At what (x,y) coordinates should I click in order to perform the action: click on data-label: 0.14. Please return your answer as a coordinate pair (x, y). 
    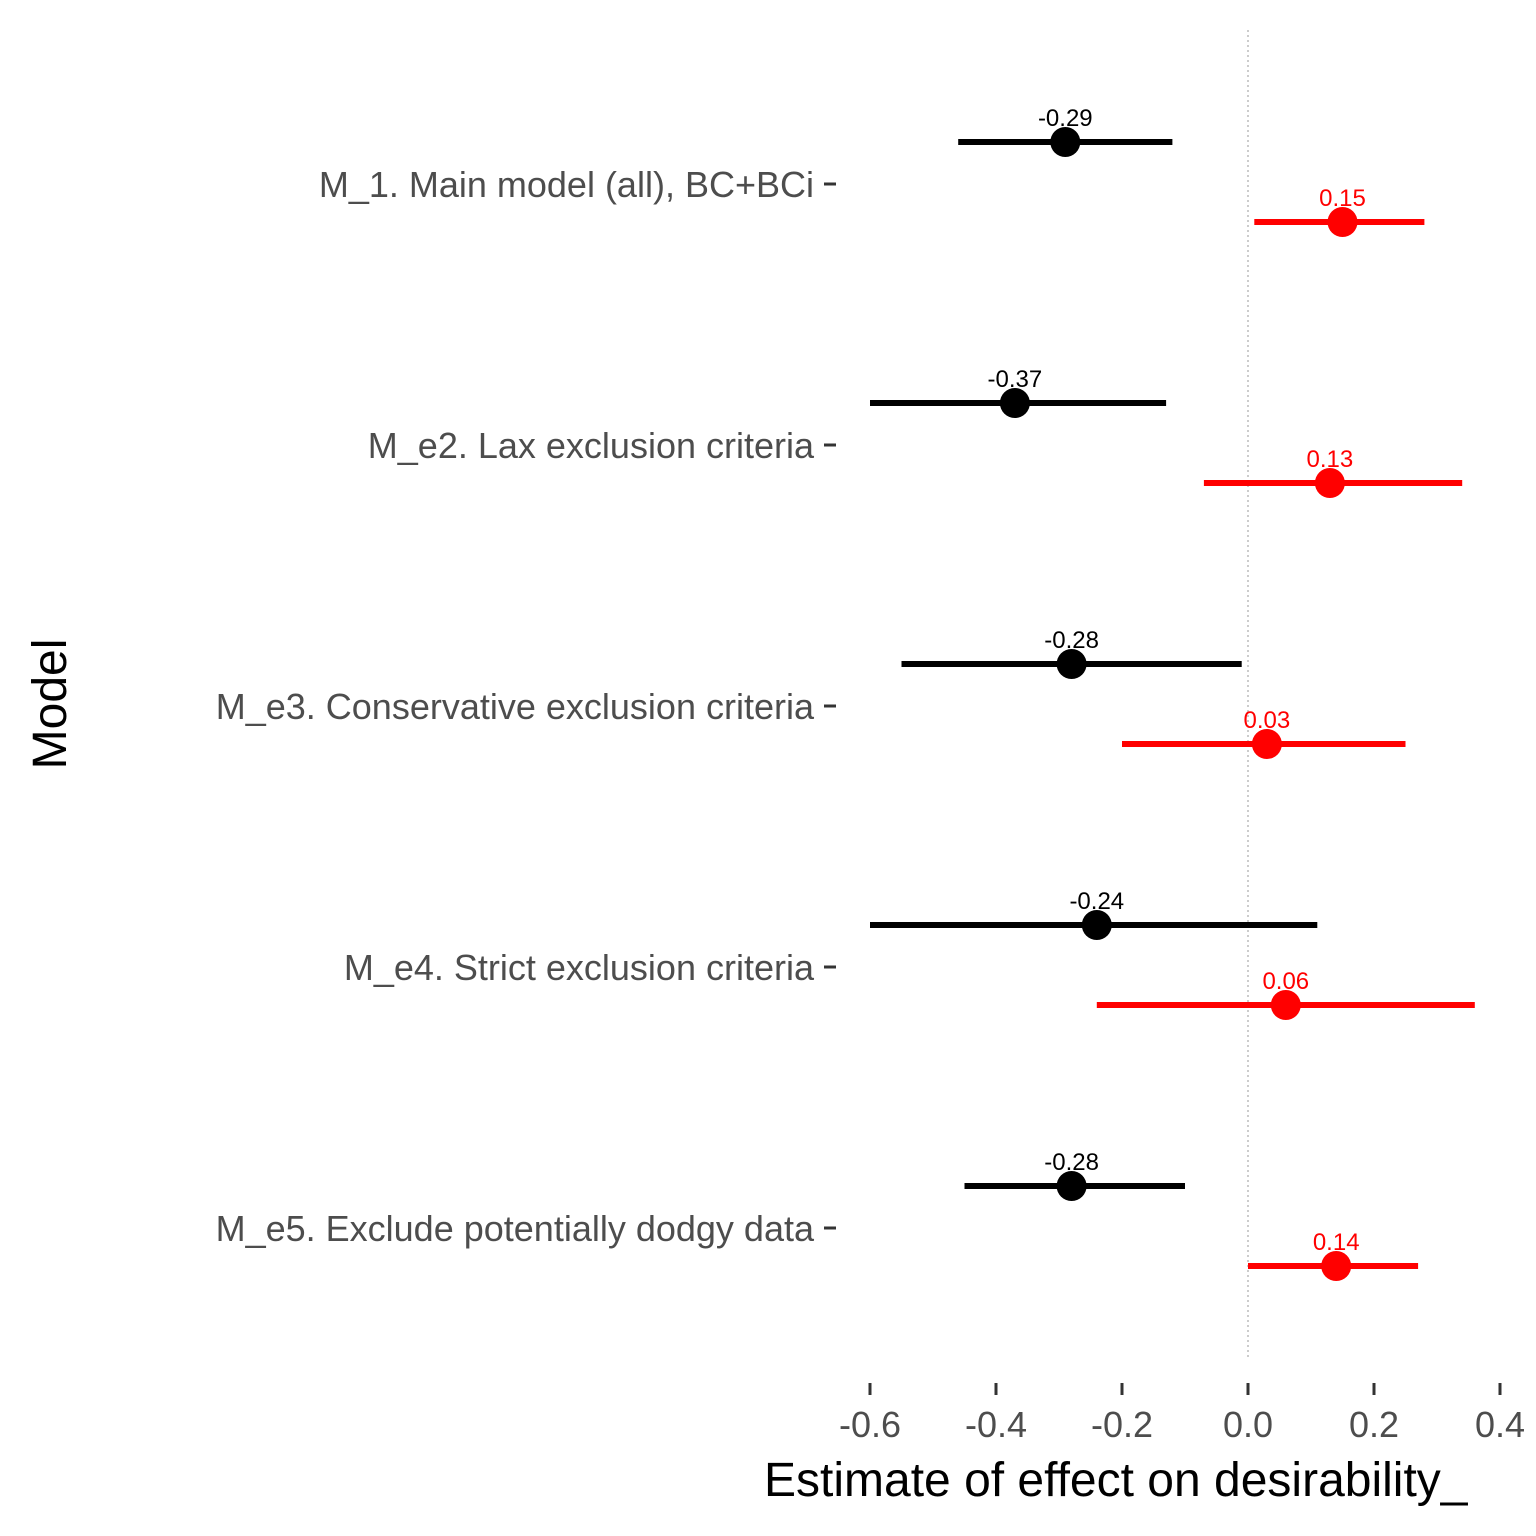
    Looking at the image, I should click on (1336, 1242).